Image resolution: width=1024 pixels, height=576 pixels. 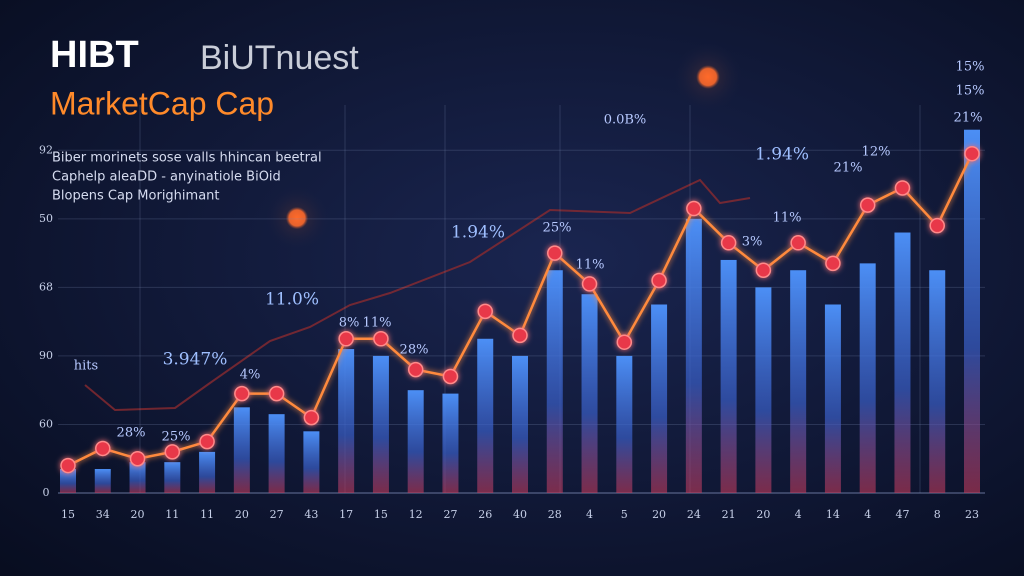 I want to click on description: Caphelp aleaDD - anyinatiole BiOid, so click(x=166, y=177).